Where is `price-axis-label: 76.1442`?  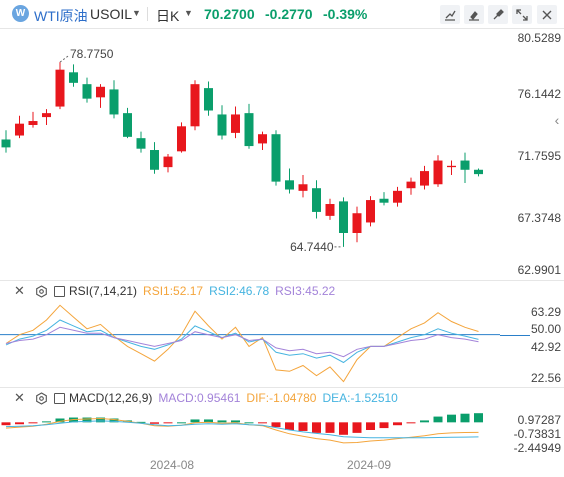
price-axis-label: 76.1442 is located at coordinates (539, 94).